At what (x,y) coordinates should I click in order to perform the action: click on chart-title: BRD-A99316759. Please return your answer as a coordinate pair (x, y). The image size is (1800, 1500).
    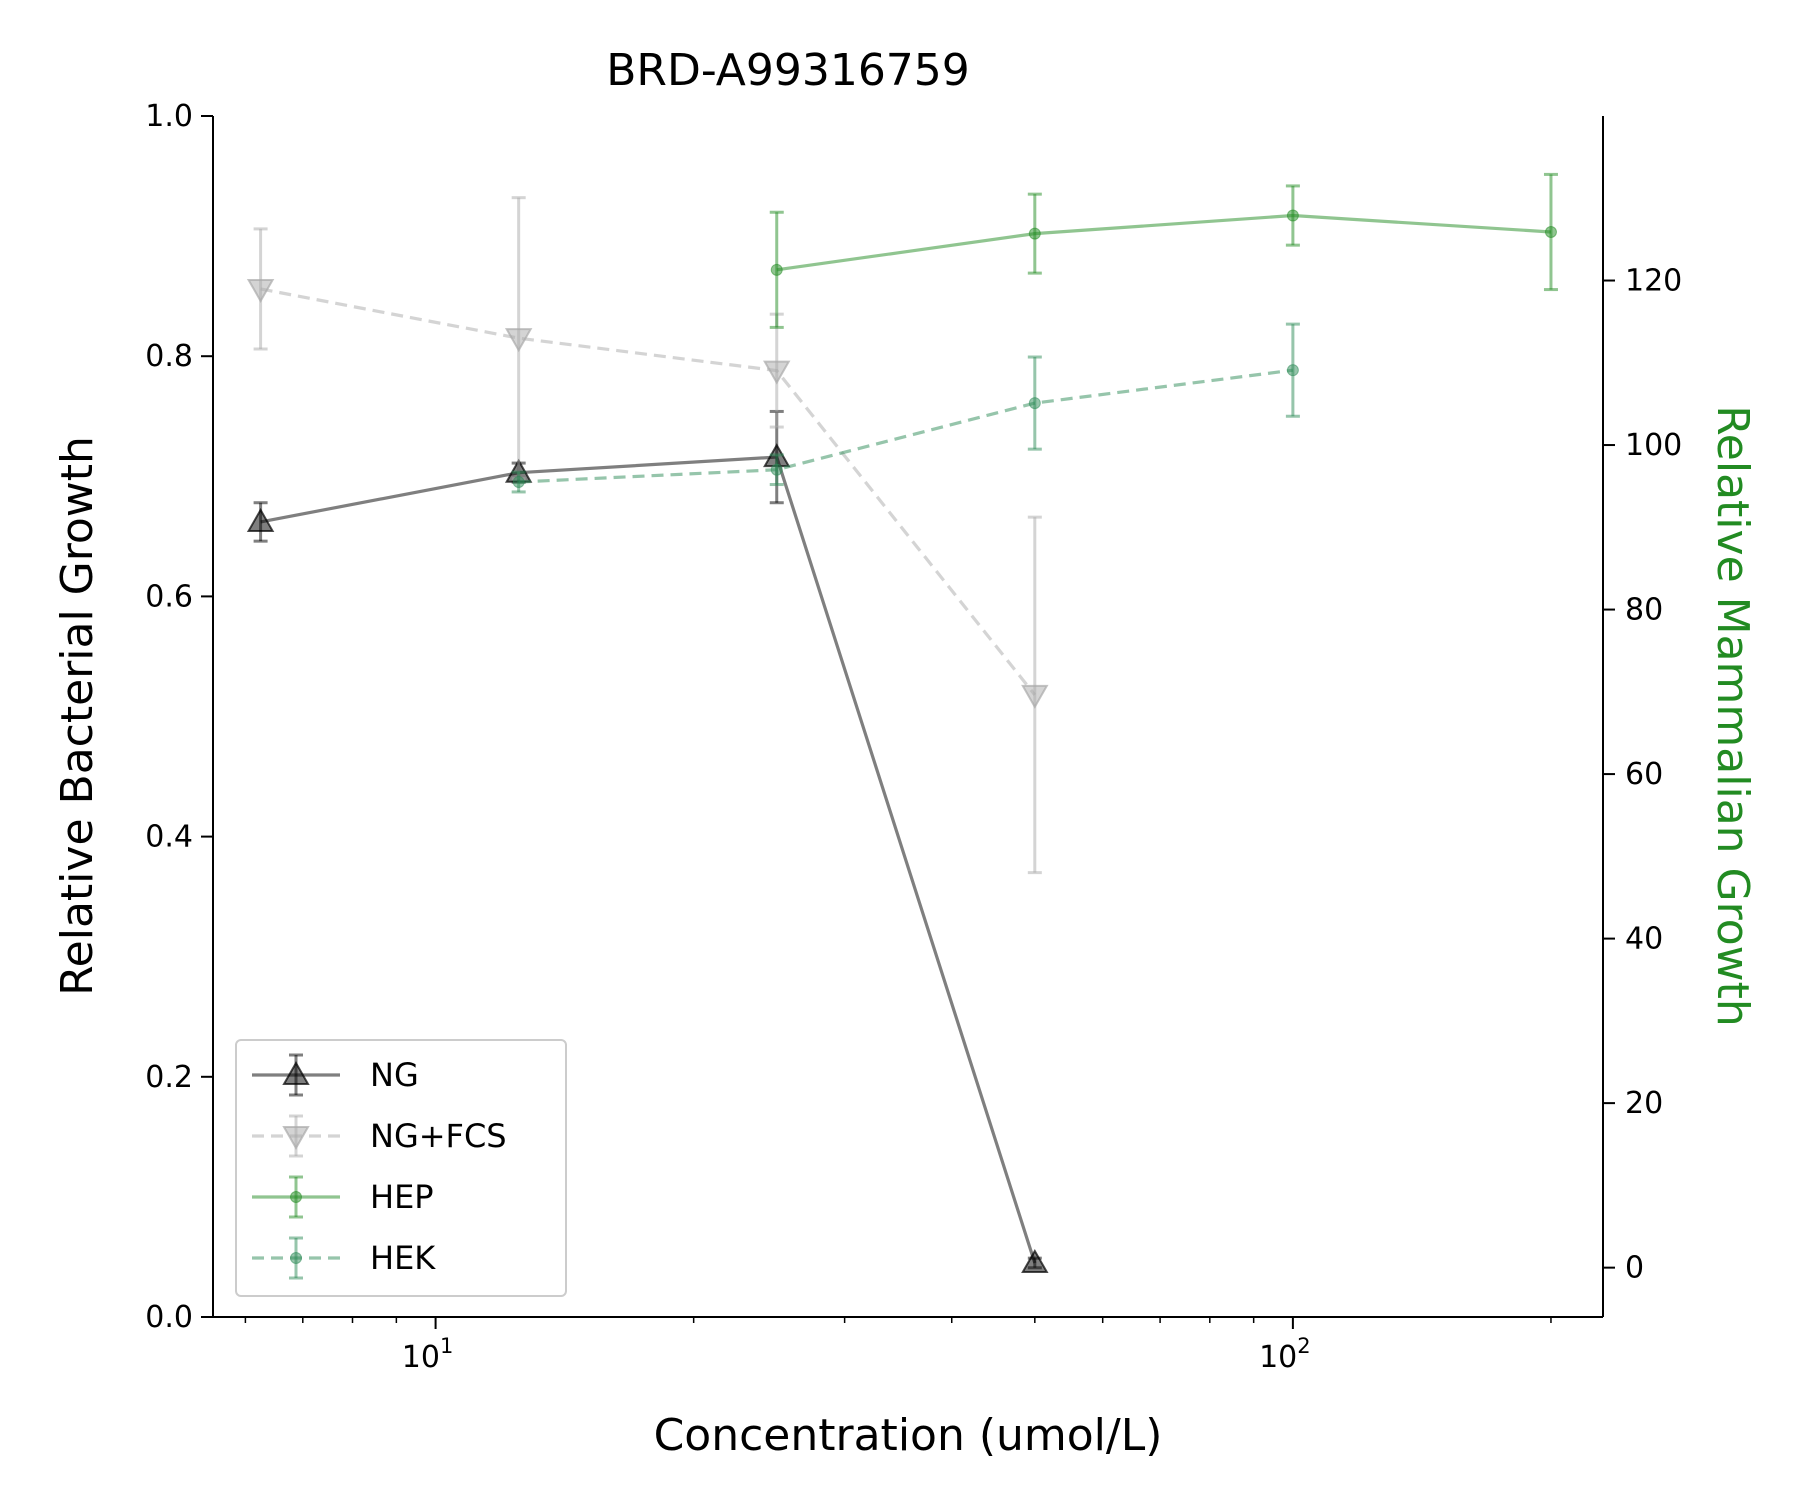
    Looking at the image, I should click on (788, 70).